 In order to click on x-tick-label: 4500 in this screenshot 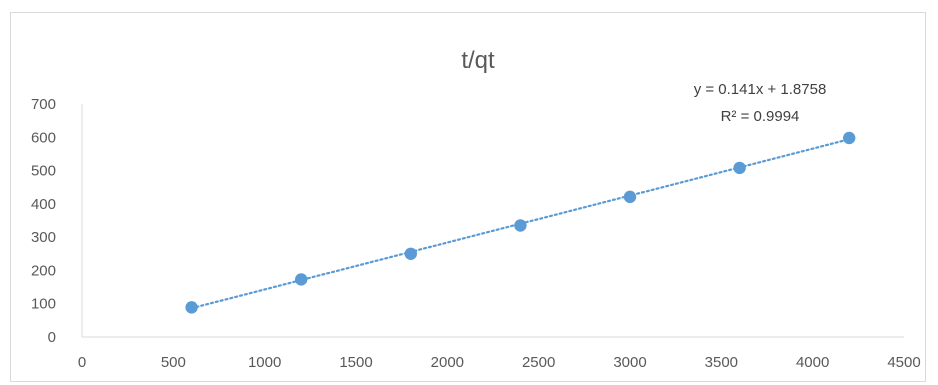, I will do `click(903, 362)`.